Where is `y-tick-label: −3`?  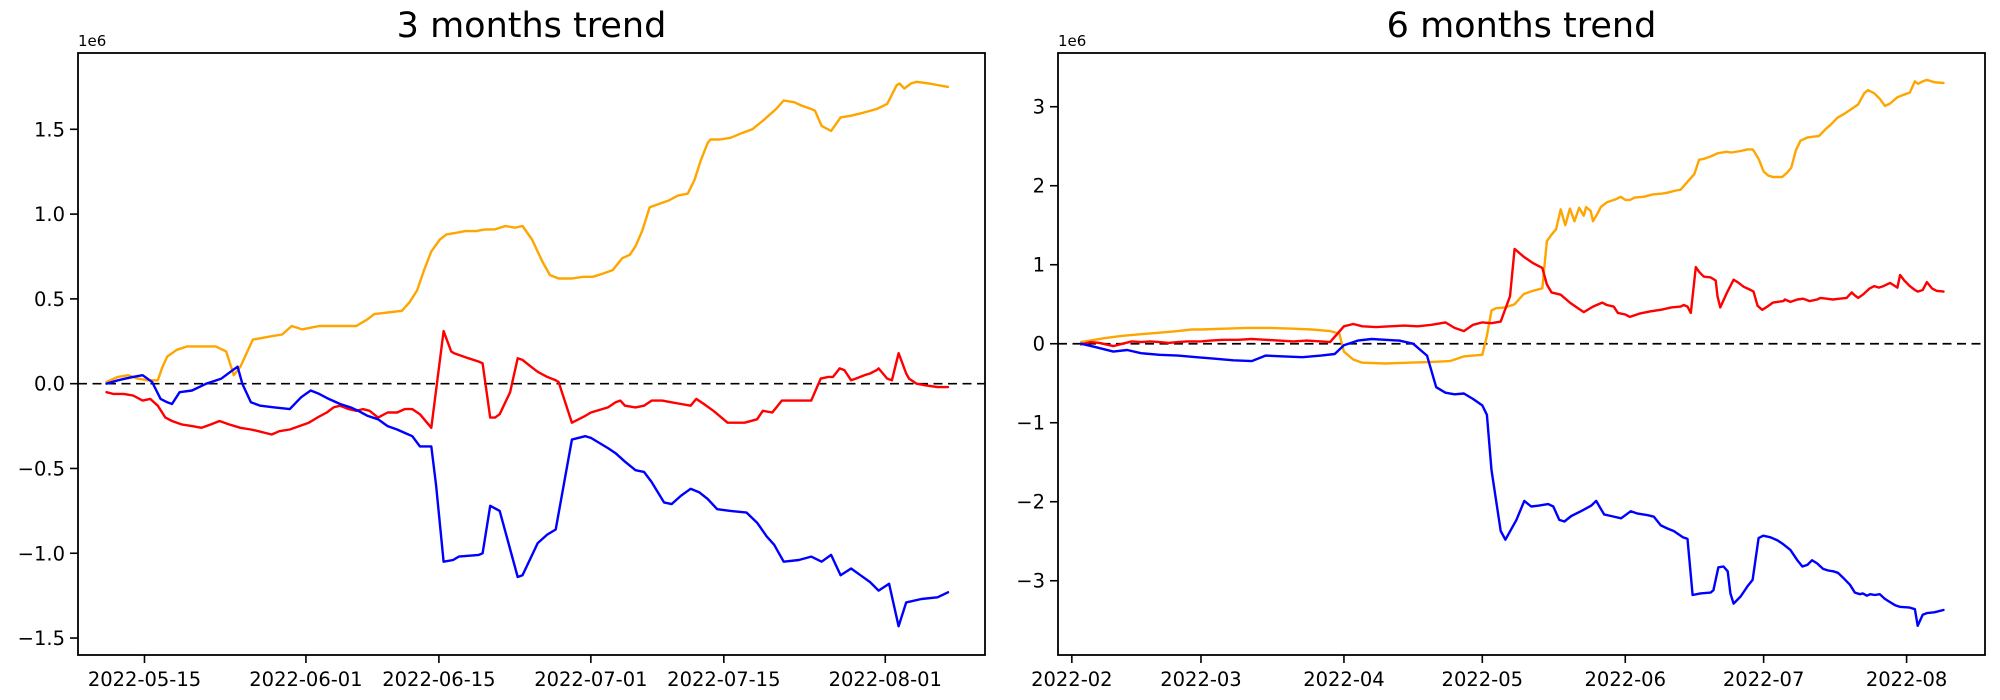 y-tick-label: −3 is located at coordinates (1030, 581).